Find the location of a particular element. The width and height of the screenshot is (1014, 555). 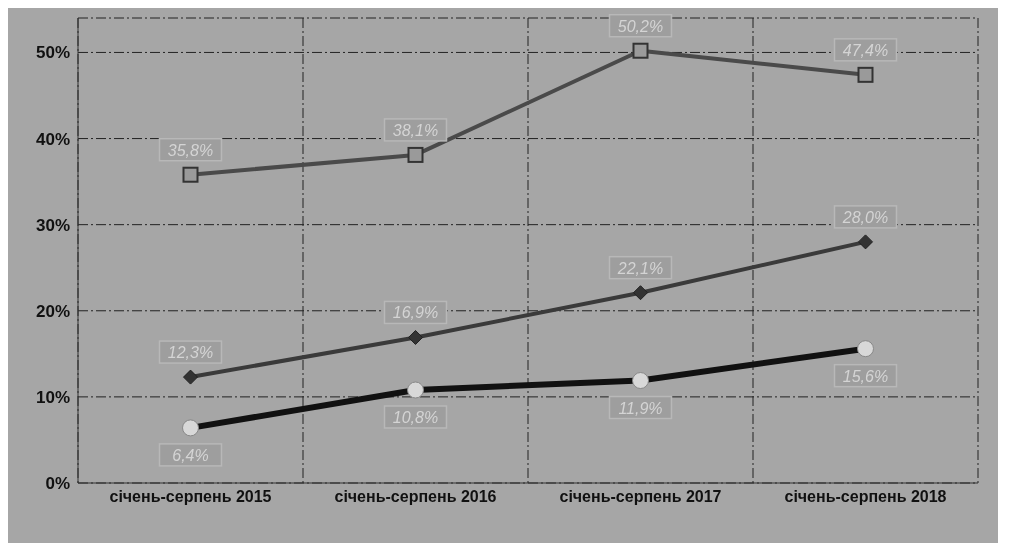

y-tick-label: 50% is located at coordinates (52, 53).